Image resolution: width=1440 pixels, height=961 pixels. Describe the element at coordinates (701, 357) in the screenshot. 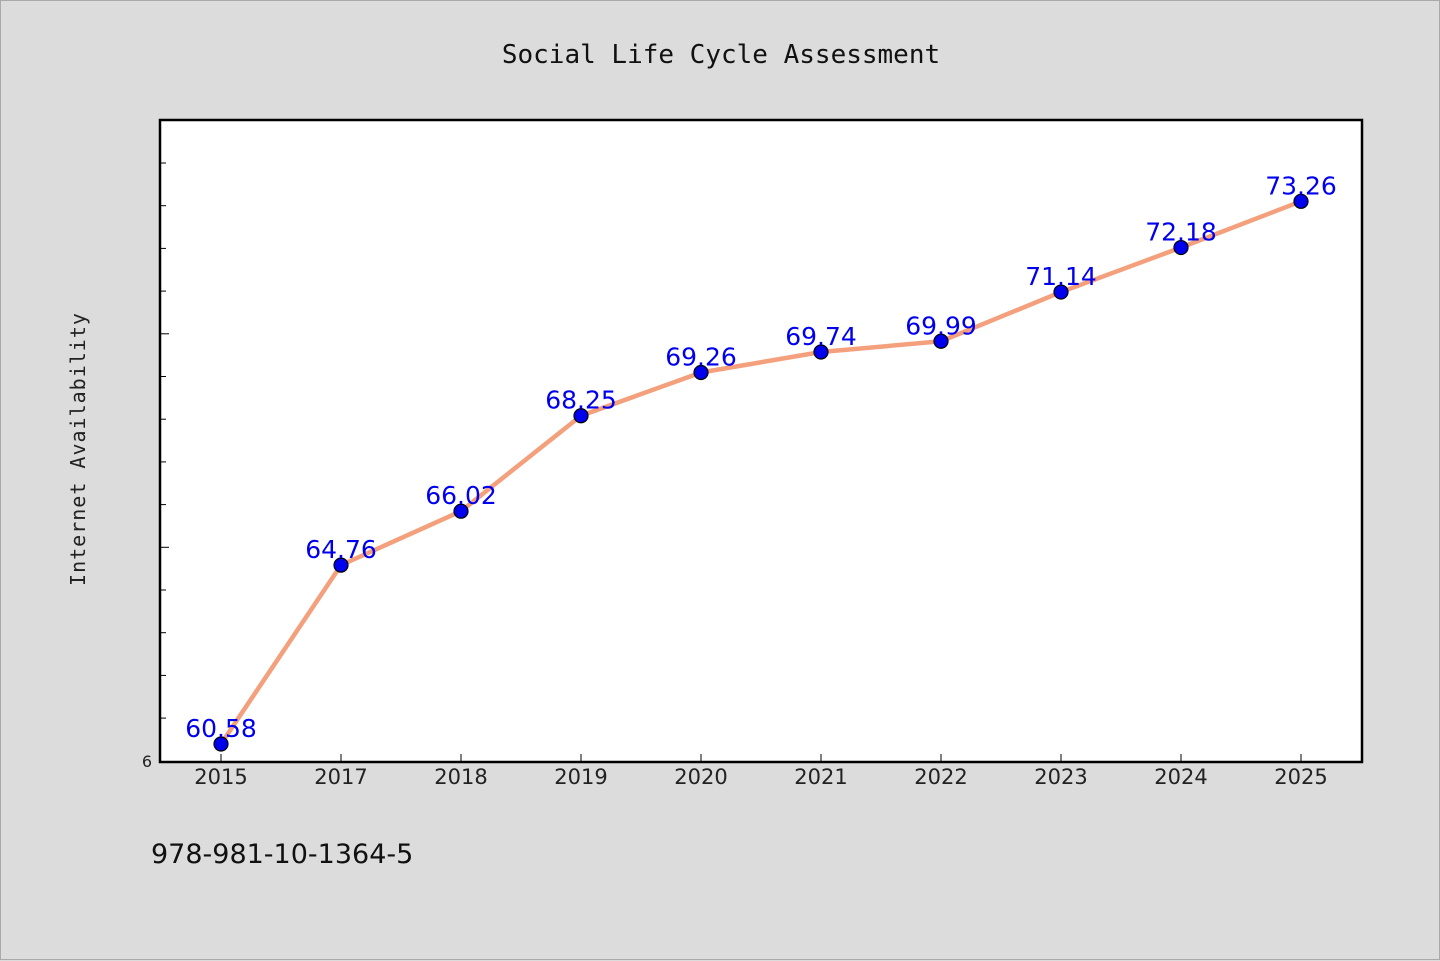

I see `data-label: 69.26` at that location.